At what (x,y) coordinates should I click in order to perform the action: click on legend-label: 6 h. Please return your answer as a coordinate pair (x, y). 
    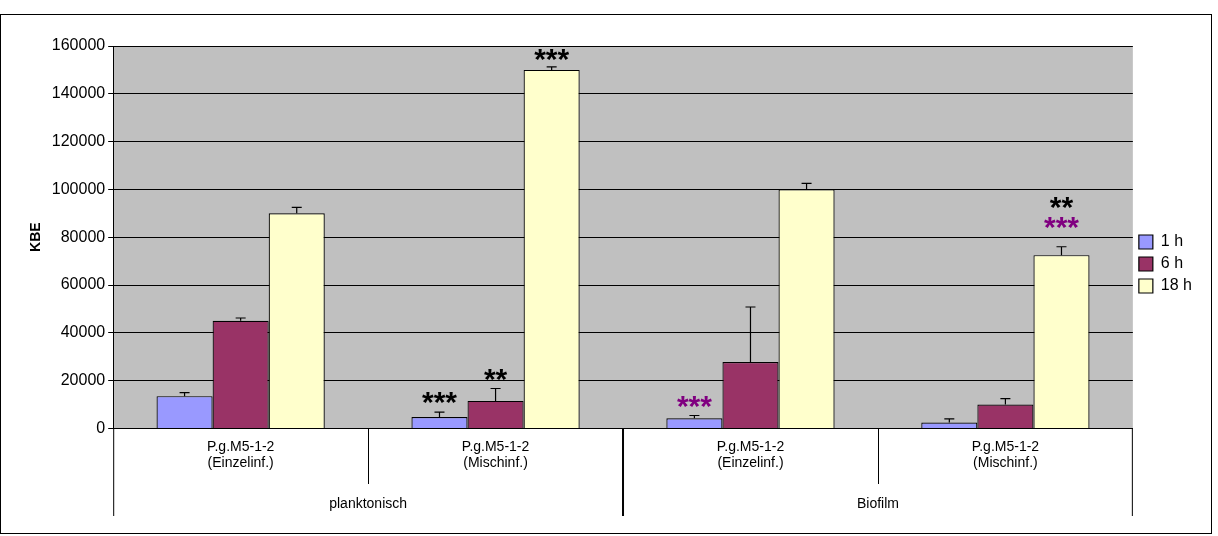
    Looking at the image, I should click on (1172, 263).